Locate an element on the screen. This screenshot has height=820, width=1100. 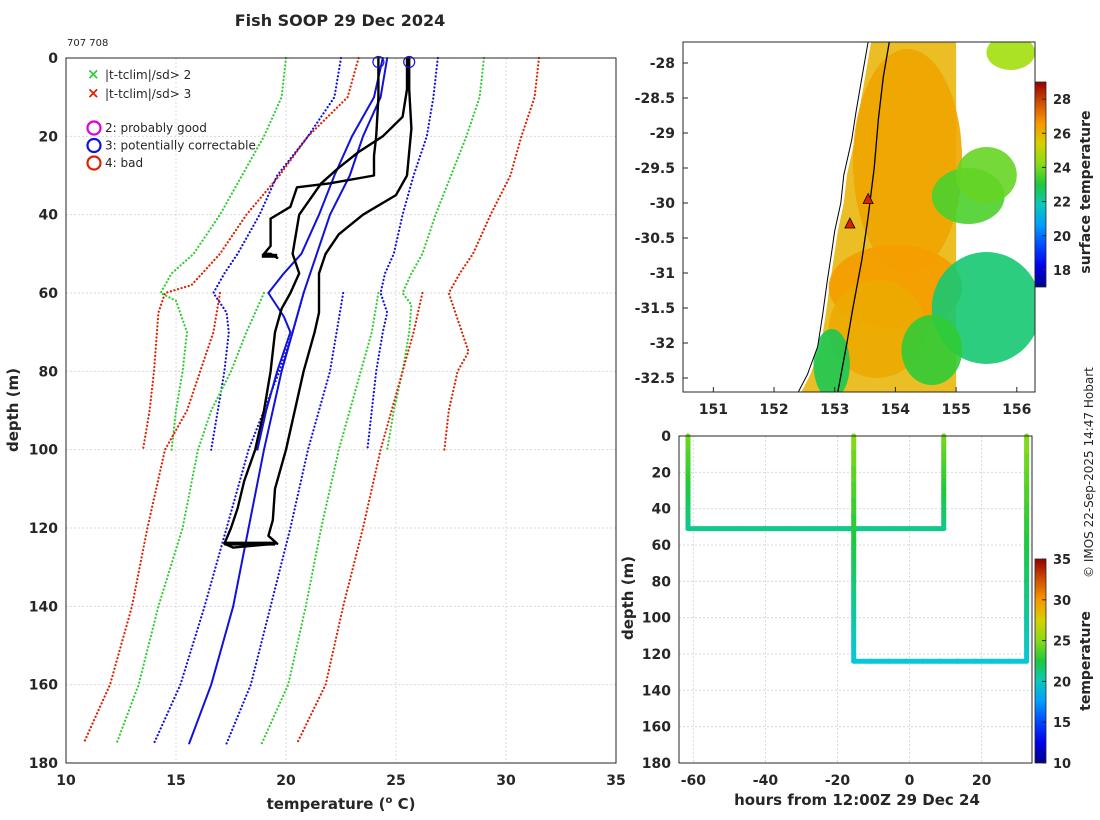
ts-ylabel: depth (m) is located at coordinates (628, 598).